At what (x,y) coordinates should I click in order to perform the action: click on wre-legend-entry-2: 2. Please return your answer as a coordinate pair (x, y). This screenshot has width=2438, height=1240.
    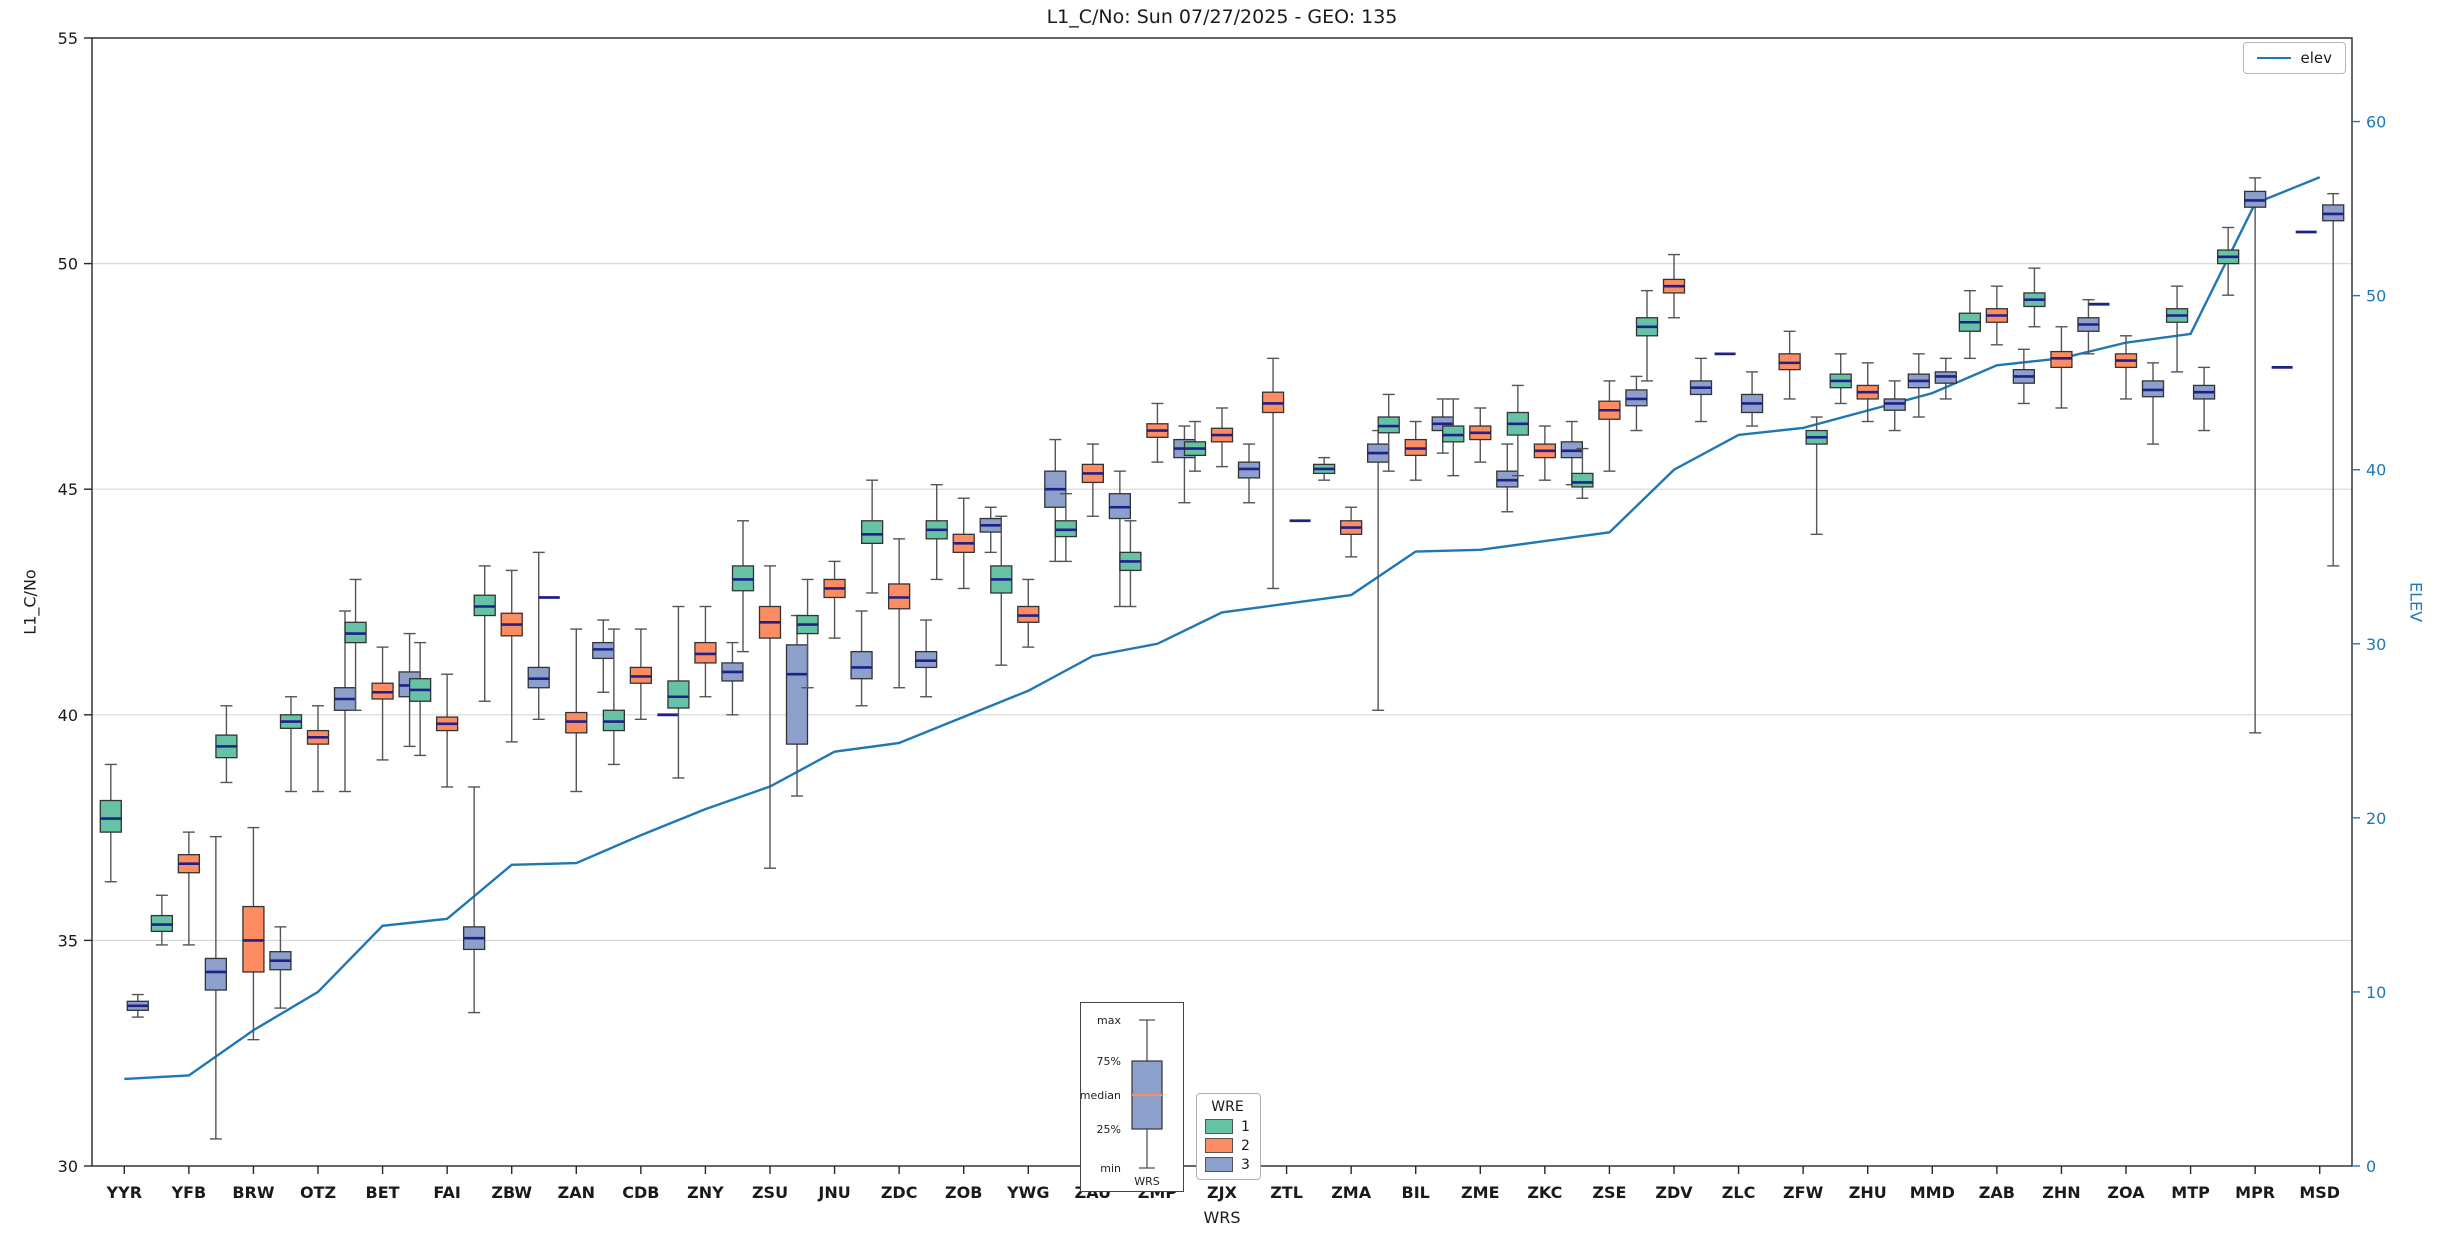
    Looking at the image, I should click on (1227, 1145).